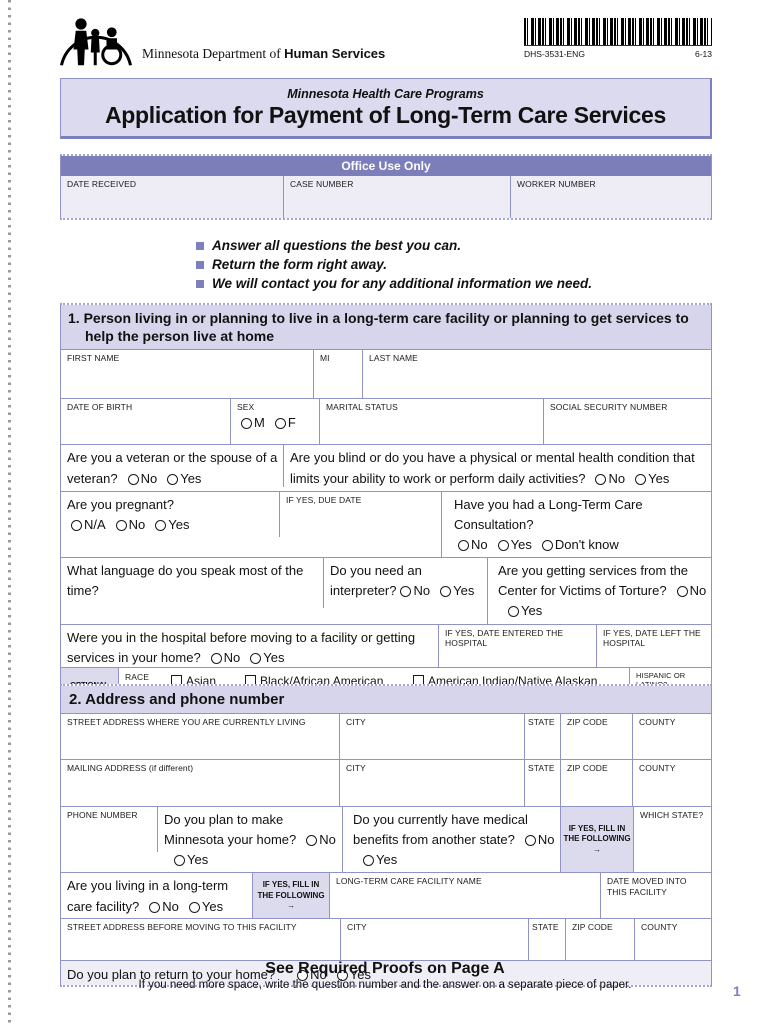 This screenshot has height=1024, width=770. Describe the element at coordinates (109, 829) in the screenshot. I see `field-phone-number: PHONE NUMBER` at that location.